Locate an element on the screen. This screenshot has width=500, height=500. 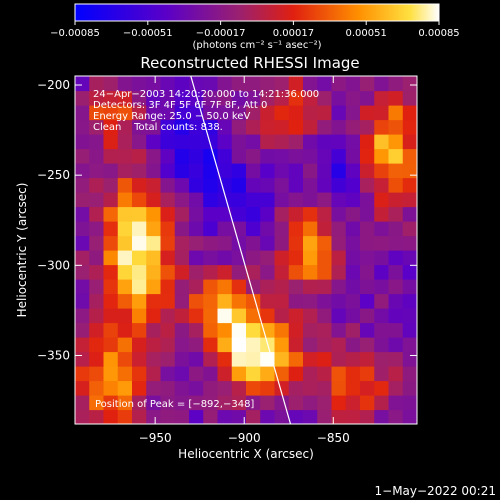
y-tick-label: −350 is located at coordinates (53, 355).